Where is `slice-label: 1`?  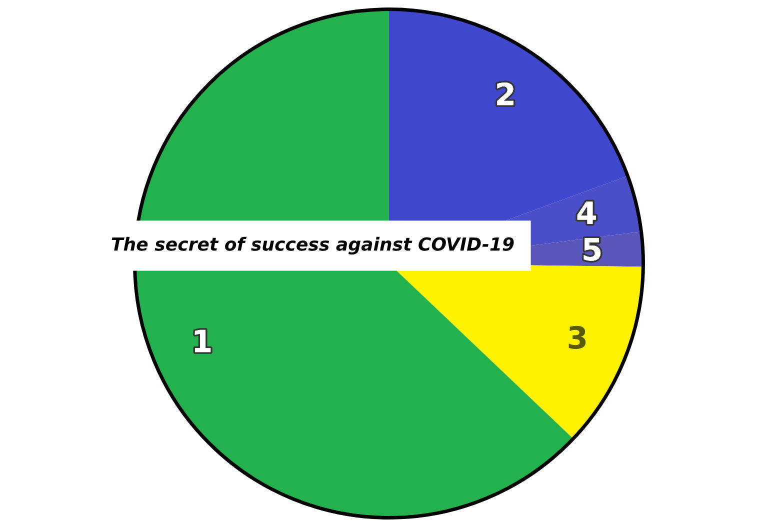 slice-label: 1 is located at coordinates (202, 341).